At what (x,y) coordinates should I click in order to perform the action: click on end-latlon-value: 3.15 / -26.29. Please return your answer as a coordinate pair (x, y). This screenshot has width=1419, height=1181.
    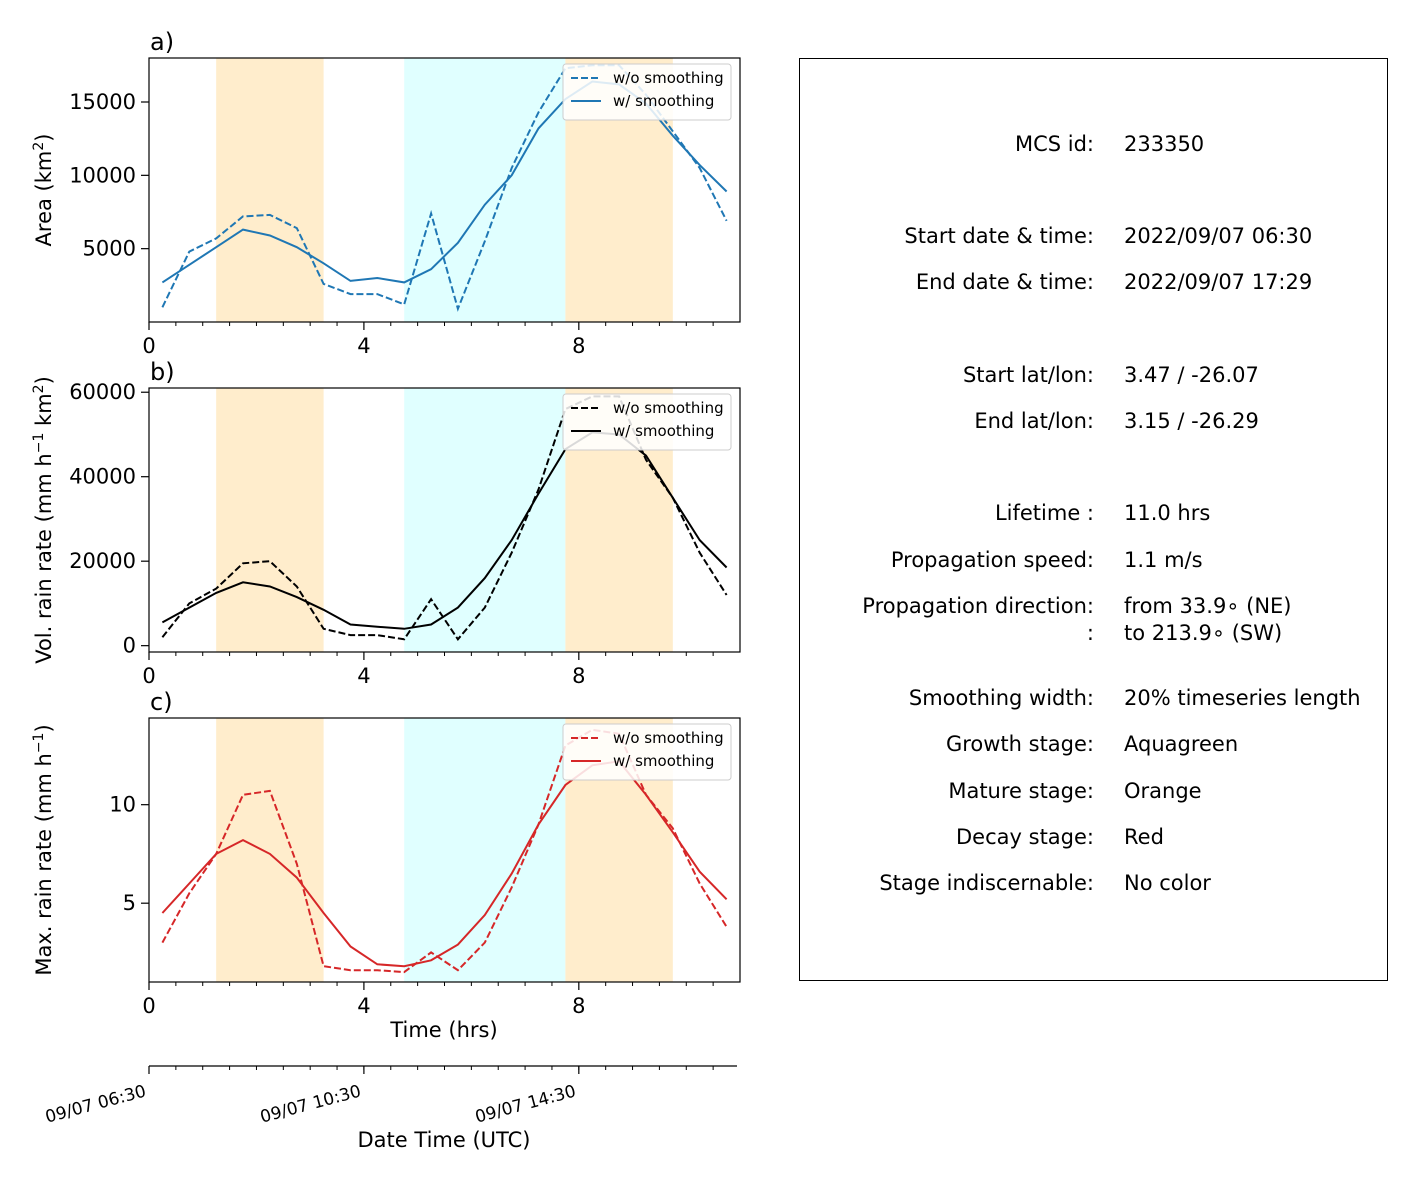
    Looking at the image, I should click on (1191, 421).